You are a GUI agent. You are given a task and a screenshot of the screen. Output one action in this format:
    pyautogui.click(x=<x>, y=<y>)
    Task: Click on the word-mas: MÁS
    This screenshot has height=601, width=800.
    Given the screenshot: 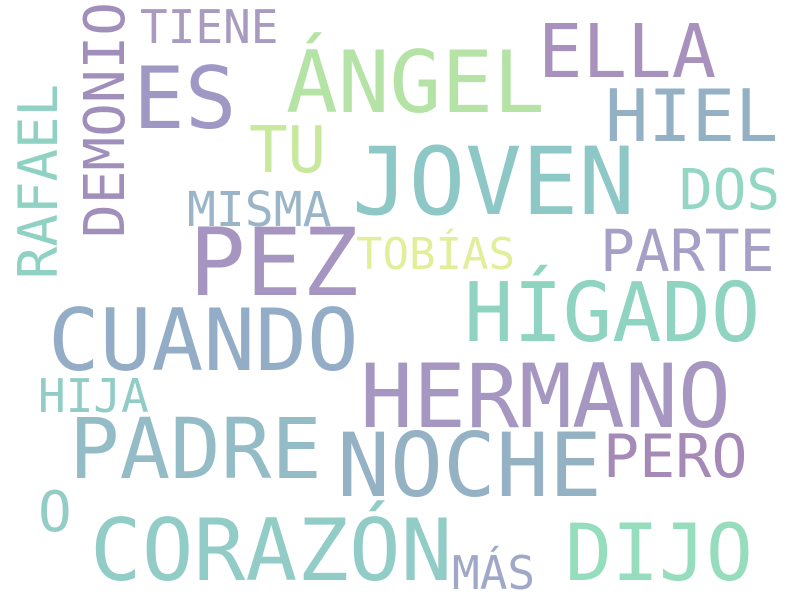 What is the action you would take?
    pyautogui.click(x=494, y=573)
    